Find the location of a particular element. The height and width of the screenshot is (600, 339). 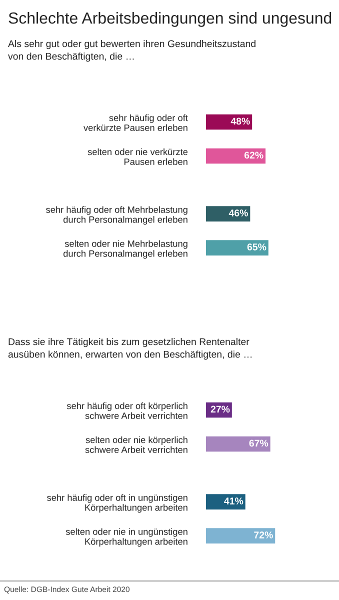

y-tick-label: selten oder nie Mehrbelastung durch Personalmangel erleben is located at coordinates (125, 249).